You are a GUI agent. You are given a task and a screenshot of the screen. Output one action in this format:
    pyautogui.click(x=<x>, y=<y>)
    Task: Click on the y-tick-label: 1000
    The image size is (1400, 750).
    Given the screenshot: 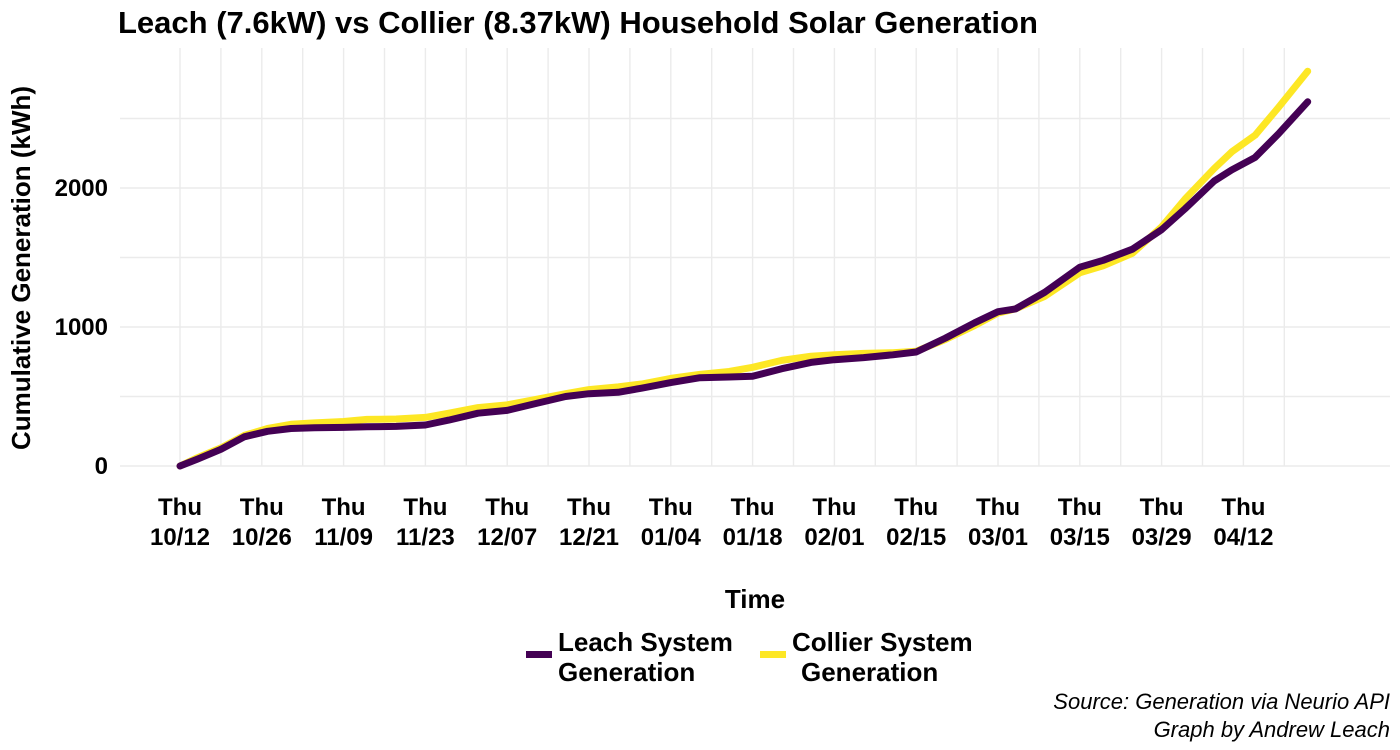 What is the action you would take?
    pyautogui.click(x=81, y=327)
    